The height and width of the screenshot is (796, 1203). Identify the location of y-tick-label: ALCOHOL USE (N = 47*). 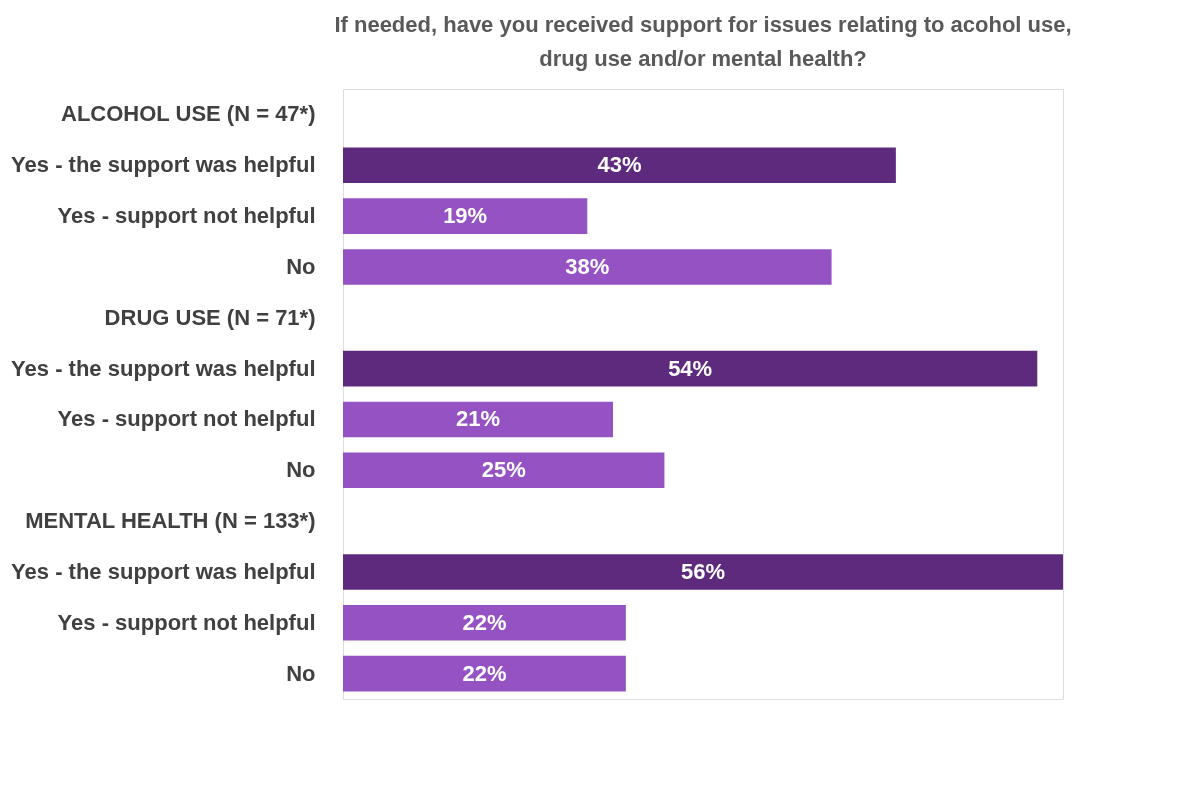
(188, 114).